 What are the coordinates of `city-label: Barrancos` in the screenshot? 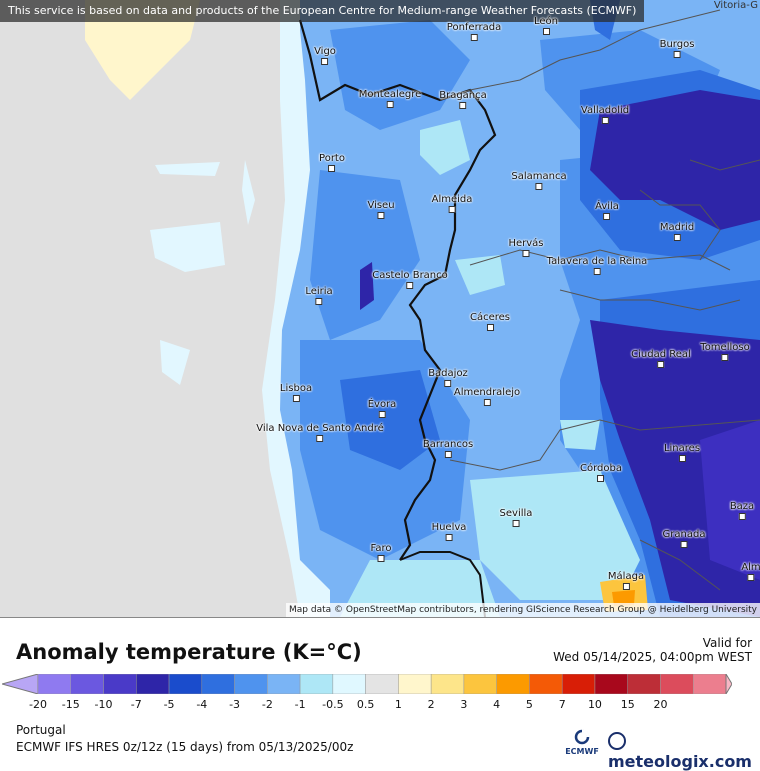 It's located at (448, 448).